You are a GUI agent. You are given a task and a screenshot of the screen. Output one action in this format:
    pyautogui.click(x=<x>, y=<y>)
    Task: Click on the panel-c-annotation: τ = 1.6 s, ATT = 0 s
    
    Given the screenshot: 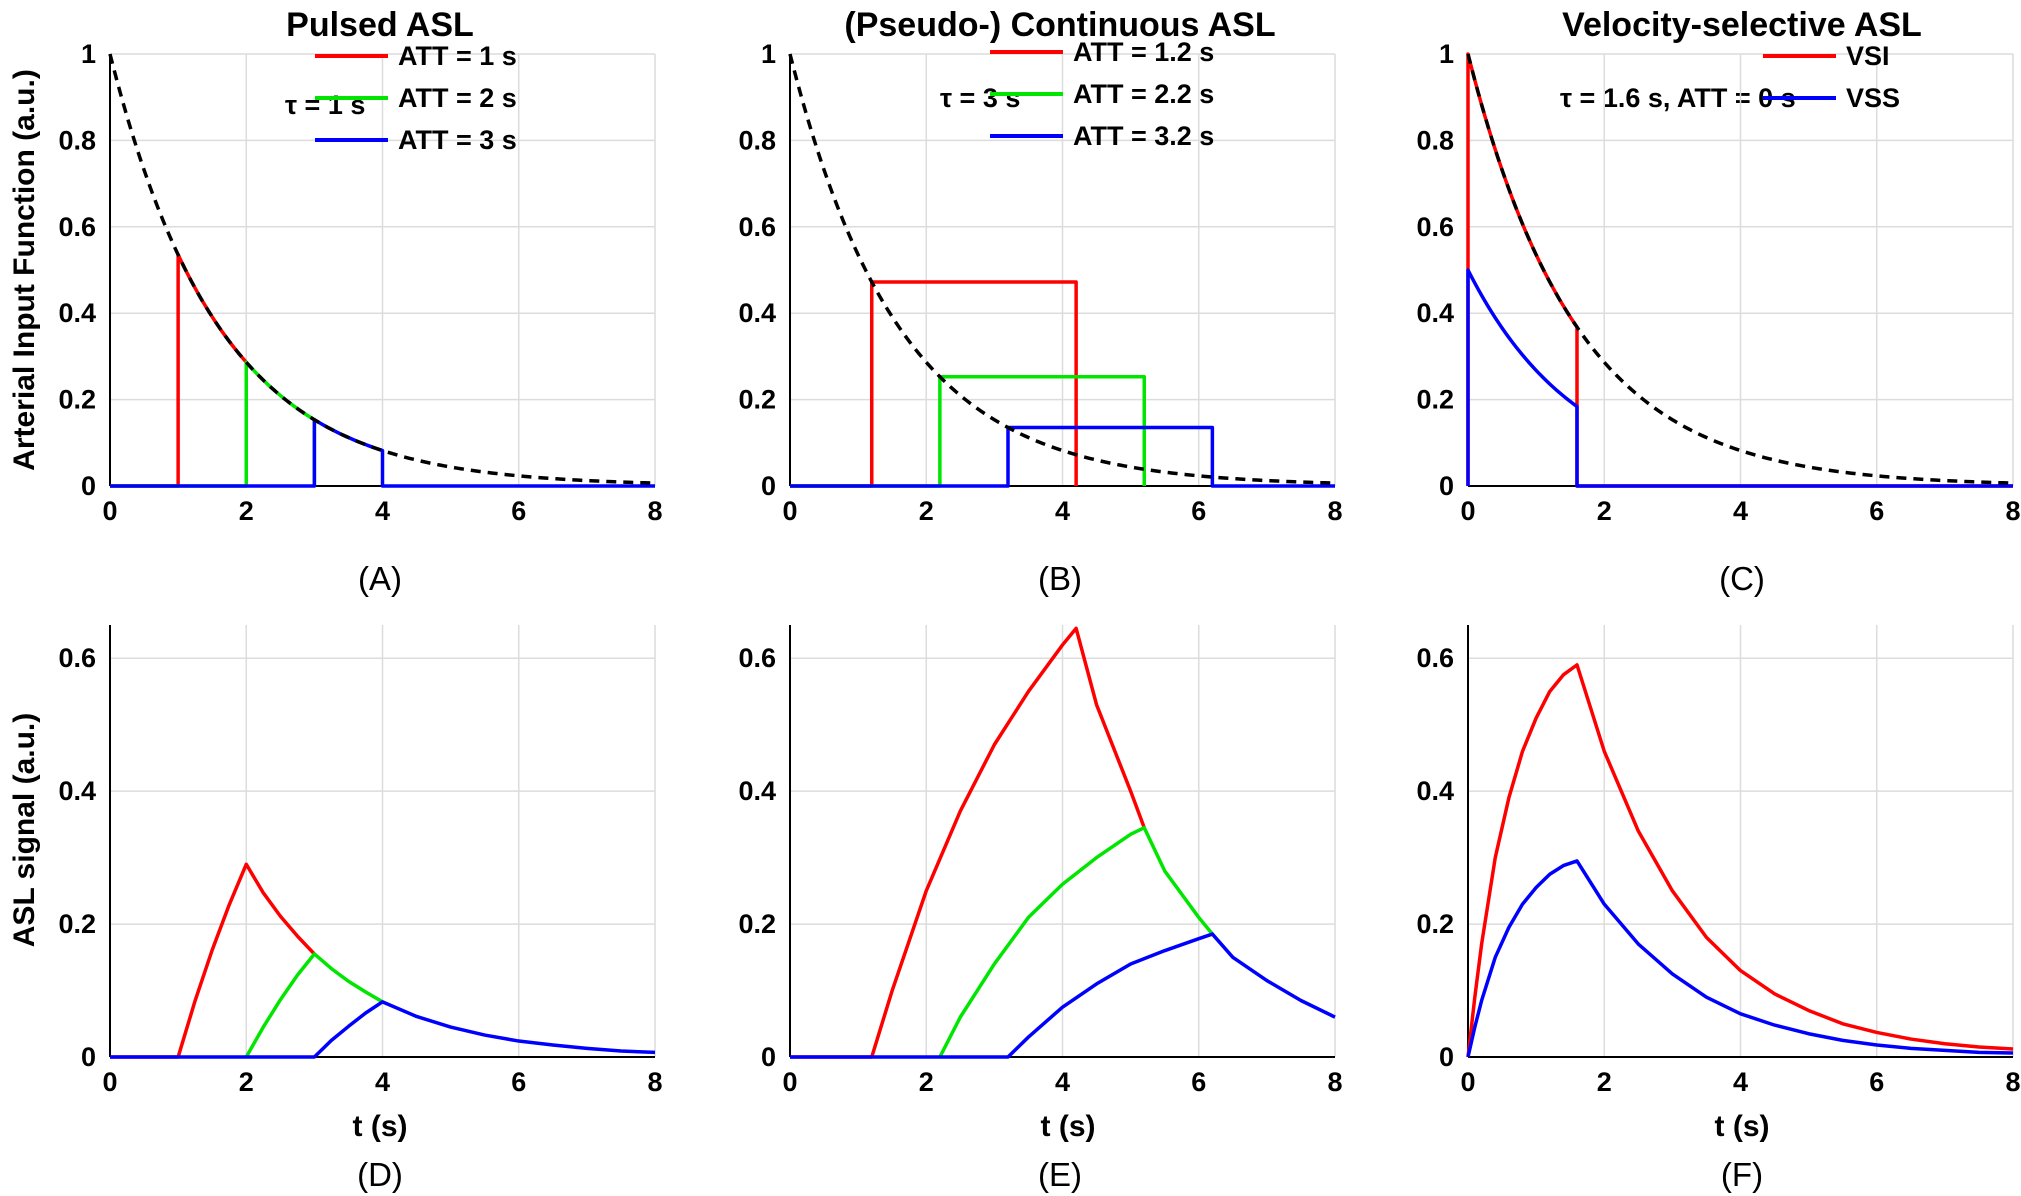 What is the action you would take?
    pyautogui.click(x=1678, y=98)
    